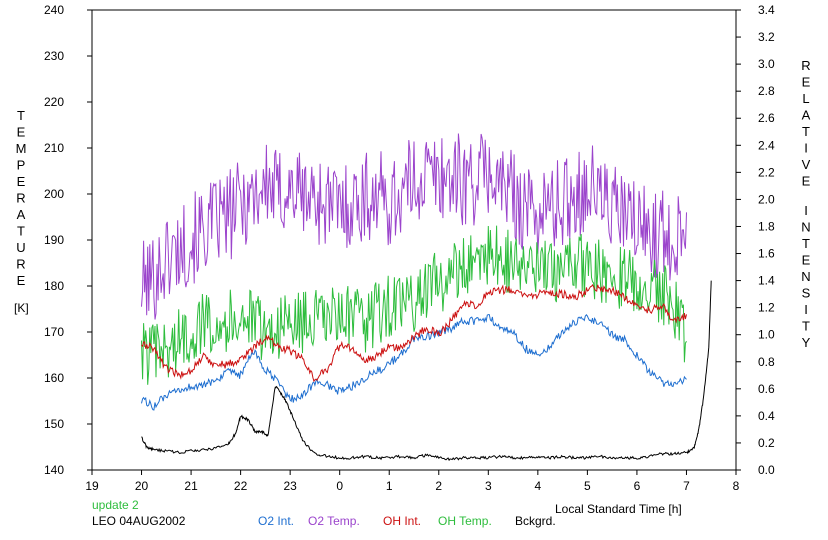  I want to click on y-right-tick-label: 1.2, so click(766, 308).